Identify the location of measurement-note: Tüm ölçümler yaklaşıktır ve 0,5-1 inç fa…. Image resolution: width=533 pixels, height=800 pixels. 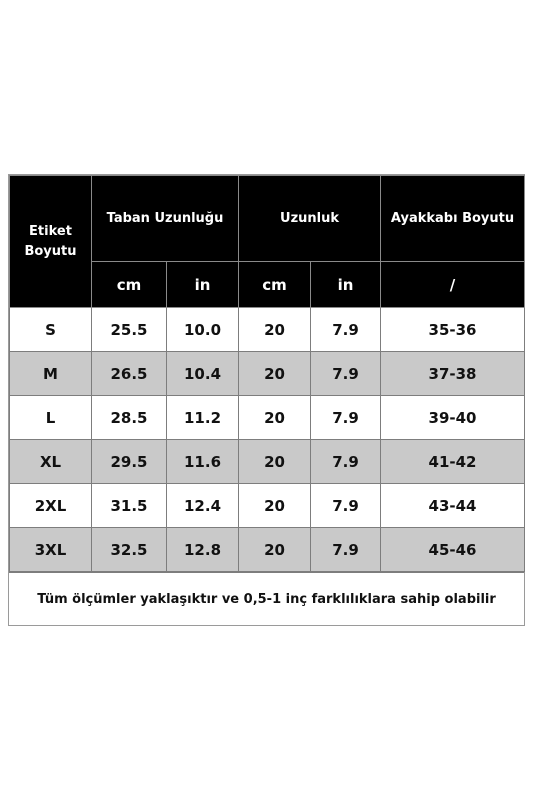
(266, 598).